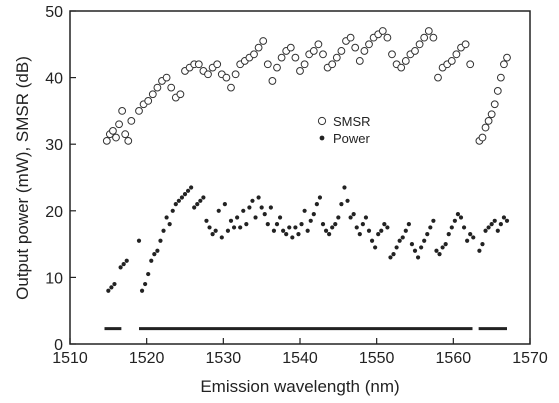 The height and width of the screenshot is (403, 559). Describe the element at coordinates (300, 358) in the screenshot. I see `x-tick-label: 1540` at that location.